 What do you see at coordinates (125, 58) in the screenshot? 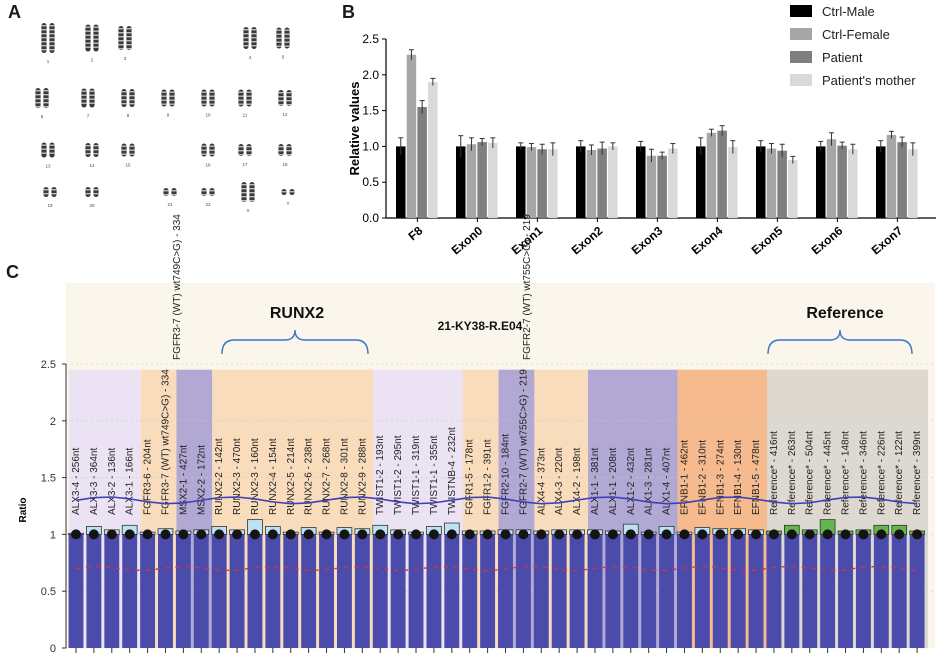
I see `chromosome-number: 3` at bounding box center [125, 58].